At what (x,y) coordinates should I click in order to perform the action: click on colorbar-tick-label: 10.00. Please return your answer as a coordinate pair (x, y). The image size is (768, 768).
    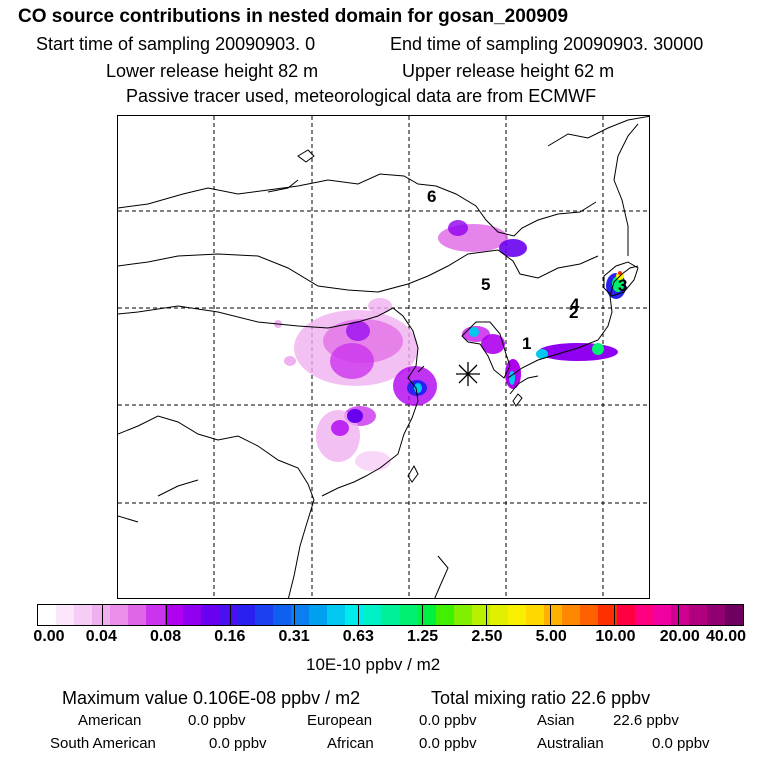
    Looking at the image, I should click on (615, 636).